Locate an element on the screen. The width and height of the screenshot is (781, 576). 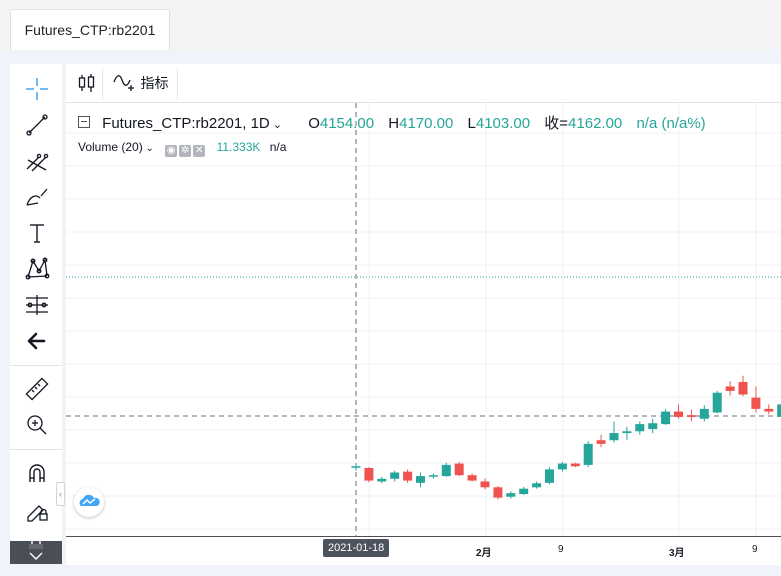
legend-collapse-icon is located at coordinates (84, 122).